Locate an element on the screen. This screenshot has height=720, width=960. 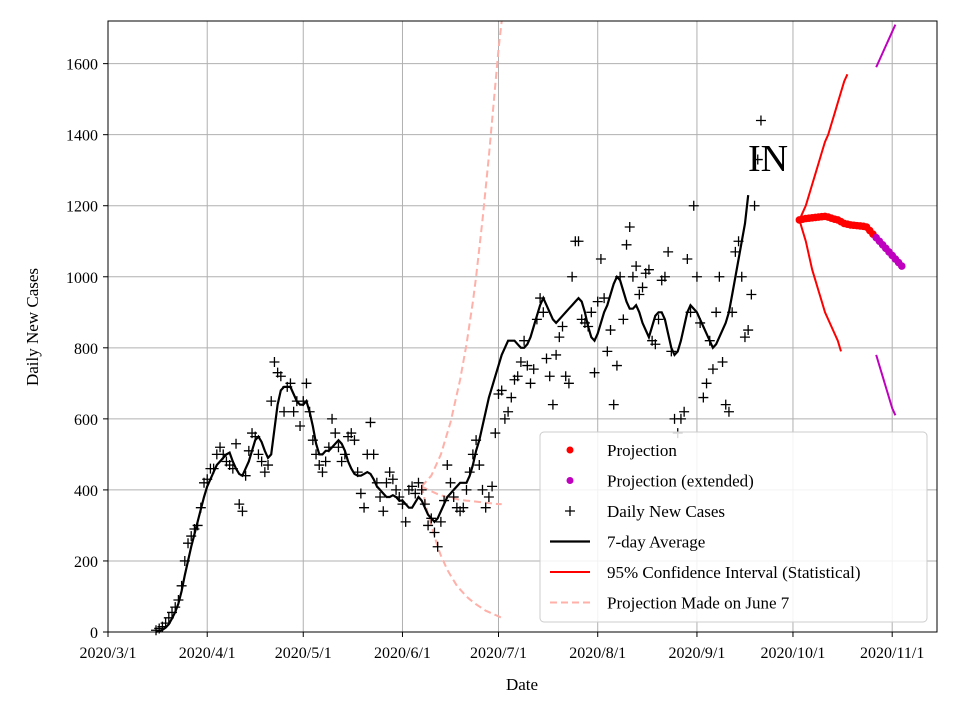
y-tick-label: 1000 is located at coordinates (82, 278).